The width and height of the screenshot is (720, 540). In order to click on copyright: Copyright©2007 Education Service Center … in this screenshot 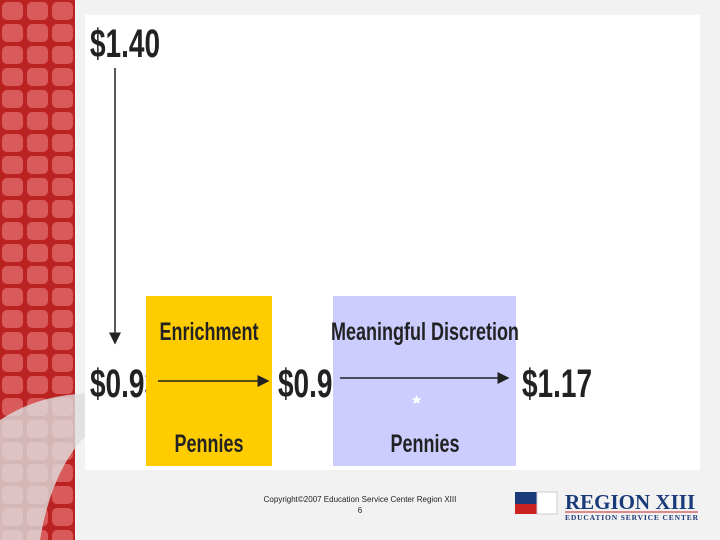, I will do `click(360, 499)`.